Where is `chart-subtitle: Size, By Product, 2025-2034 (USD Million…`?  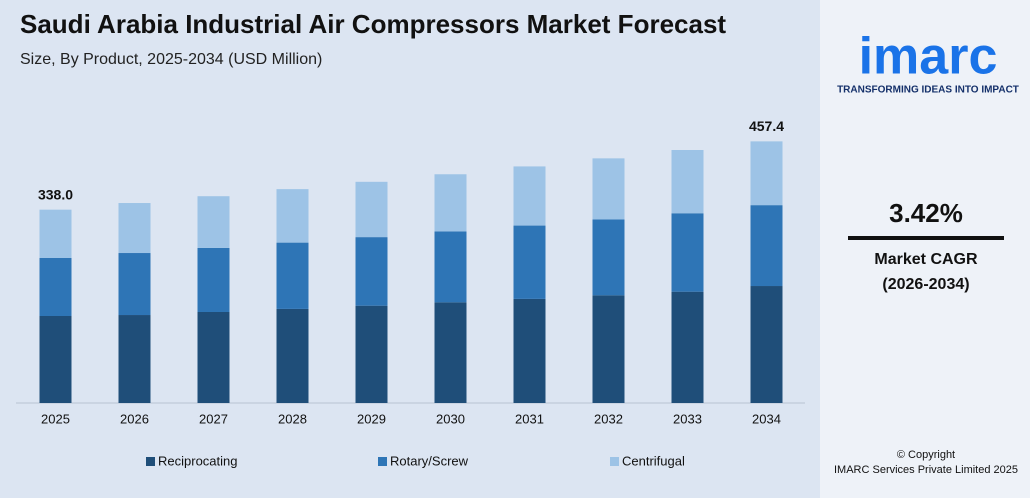
chart-subtitle: Size, By Product, 2025-2034 (USD Million… is located at coordinates (171, 59).